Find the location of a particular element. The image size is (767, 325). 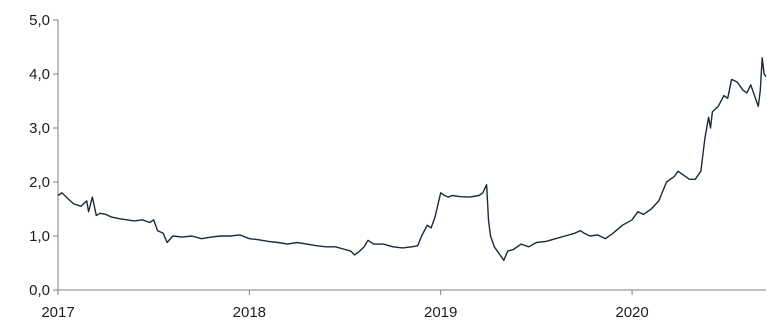

y-tick-label: 0,0 is located at coordinates (39, 290).